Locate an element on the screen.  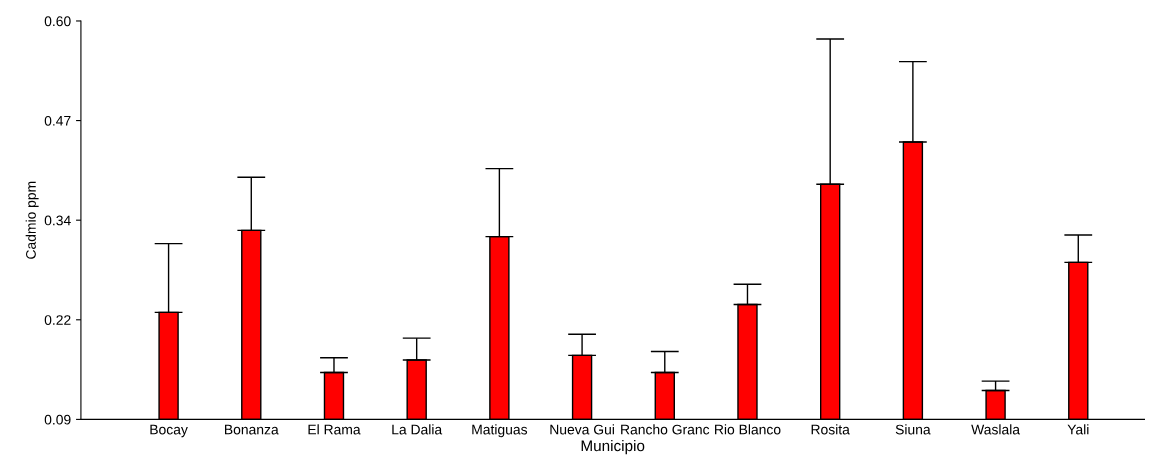
x-tick-label: Rio Blanco is located at coordinates (748, 429).